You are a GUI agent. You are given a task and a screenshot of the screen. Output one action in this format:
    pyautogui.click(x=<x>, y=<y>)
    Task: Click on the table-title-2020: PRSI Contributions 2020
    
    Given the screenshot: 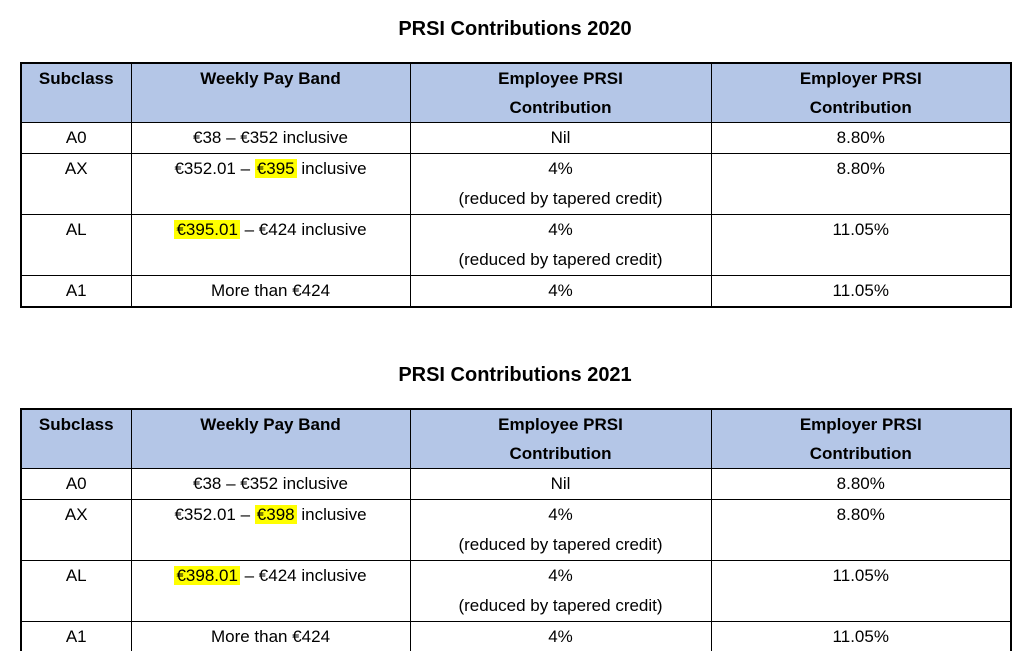 What is the action you would take?
    pyautogui.click(x=515, y=29)
    